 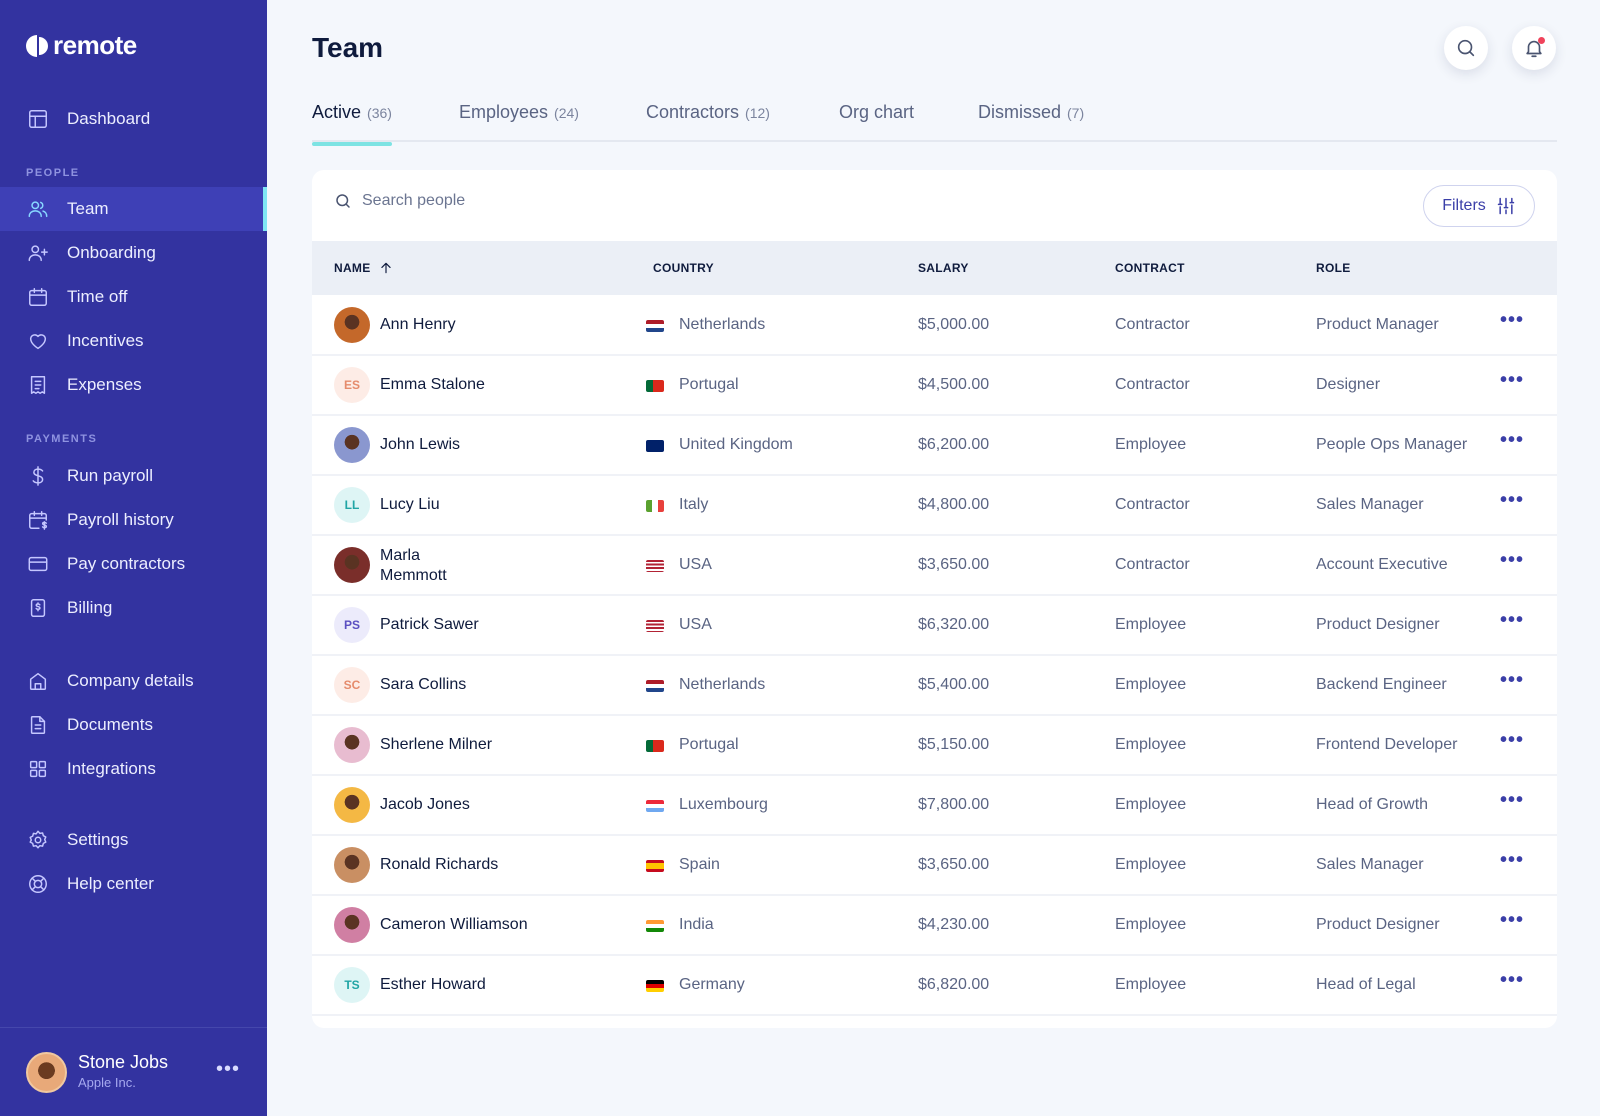 I want to click on sidebar-item-pay-contractors: Pay contractors, so click(x=133, y=564).